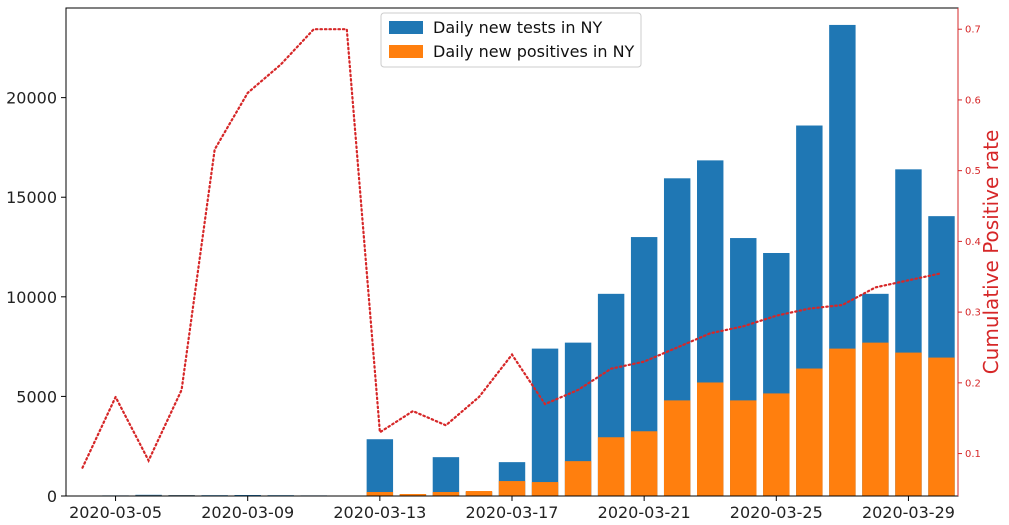 This screenshot has width=1009, height=525. Describe the element at coordinates (973, 242) in the screenshot. I see `right-tick-label: 0.4` at that location.